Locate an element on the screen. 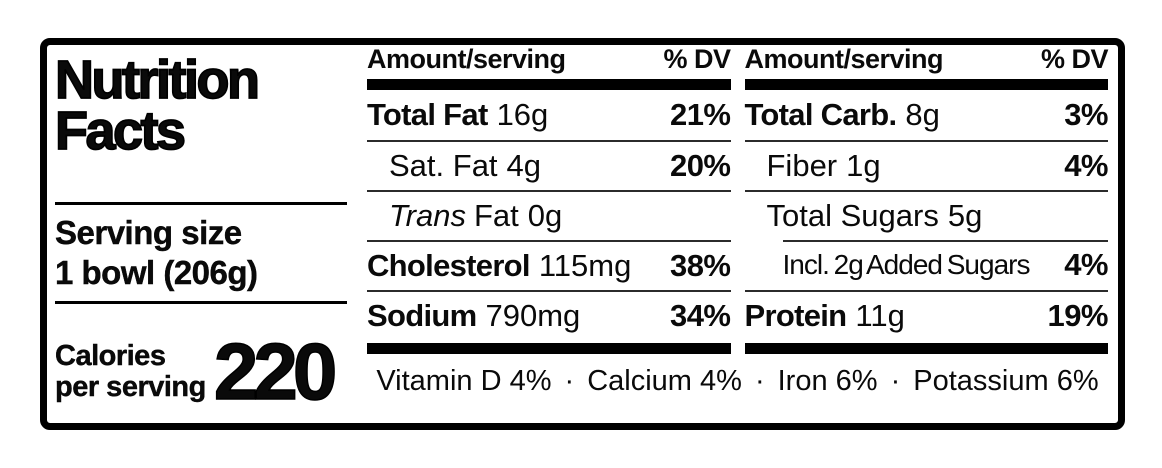 This screenshot has width=1162, height=468. micronutrient-vitamin-d: Vitamin D 4% is located at coordinates (463, 381).